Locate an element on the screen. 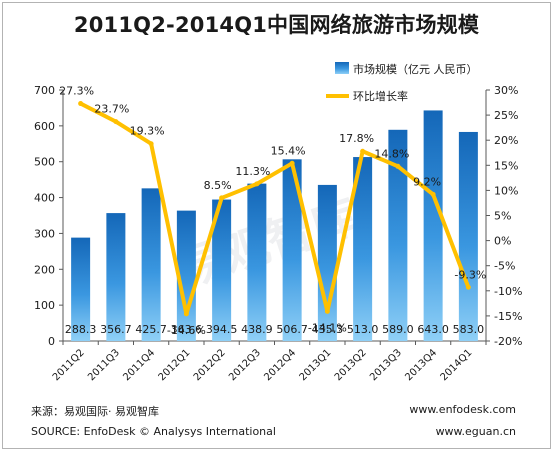 The image size is (553, 451). growth-value-label: 8.5% is located at coordinates (218, 185).